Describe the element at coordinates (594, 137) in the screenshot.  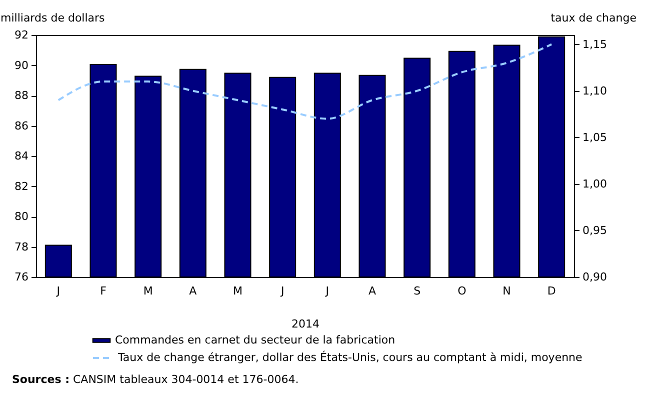
I see `y2-tick-label: 1,05` at that location.